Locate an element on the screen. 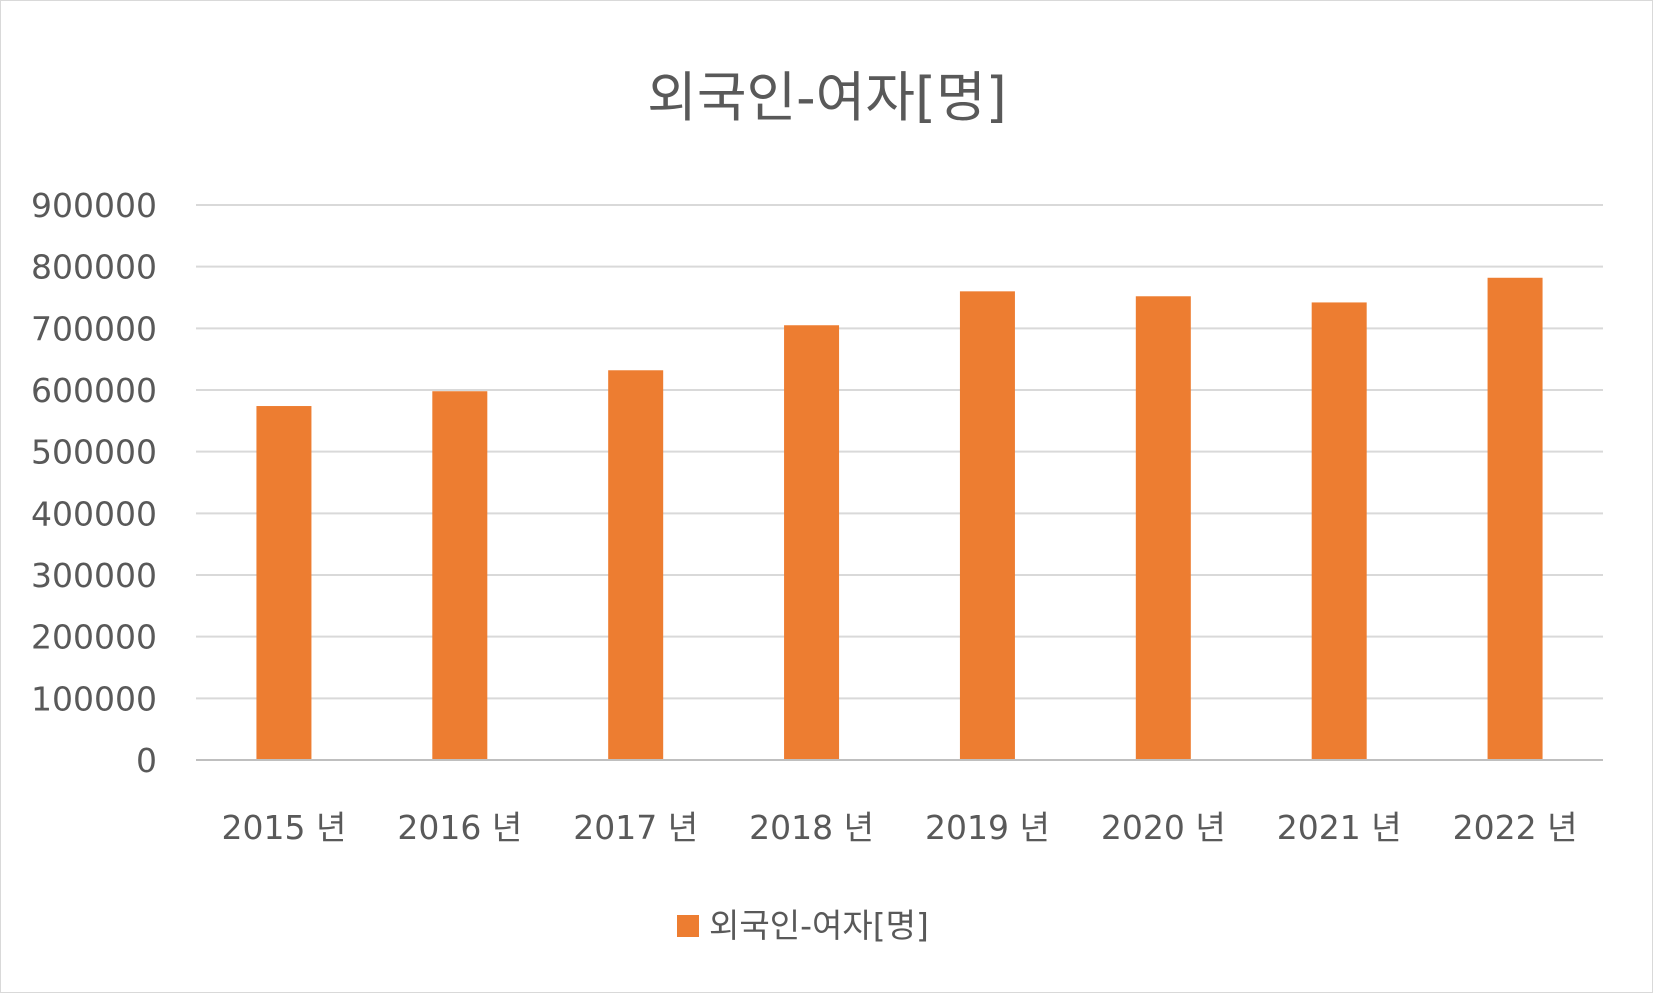  bar-2021-년 is located at coordinates (1339, 531).